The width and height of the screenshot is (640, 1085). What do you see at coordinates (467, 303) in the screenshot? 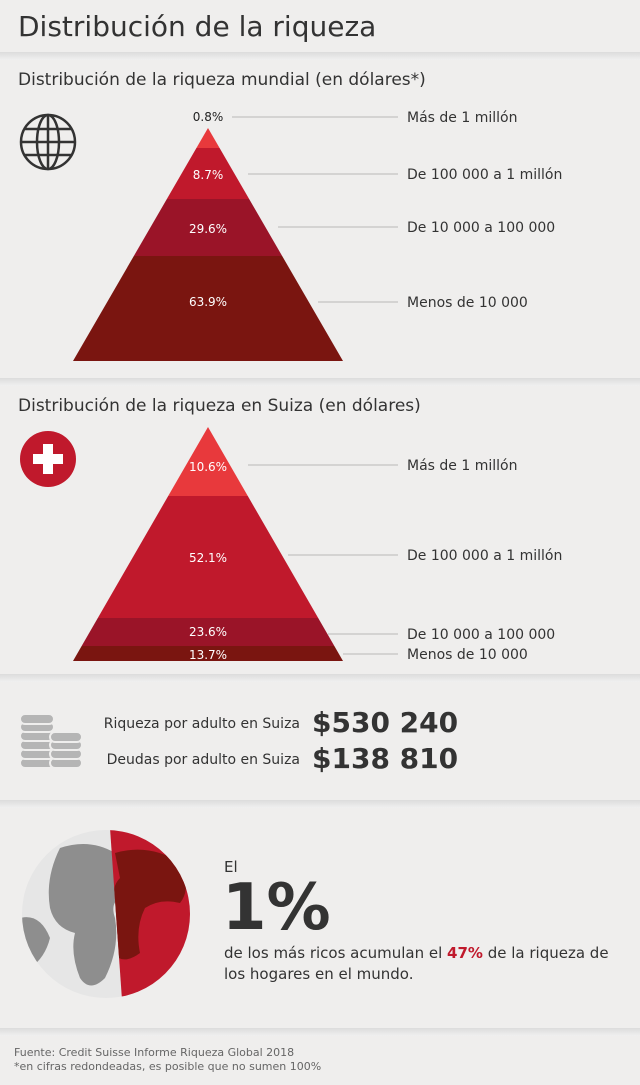
I see `world-label-3: Menos de 10 000` at bounding box center [467, 303].